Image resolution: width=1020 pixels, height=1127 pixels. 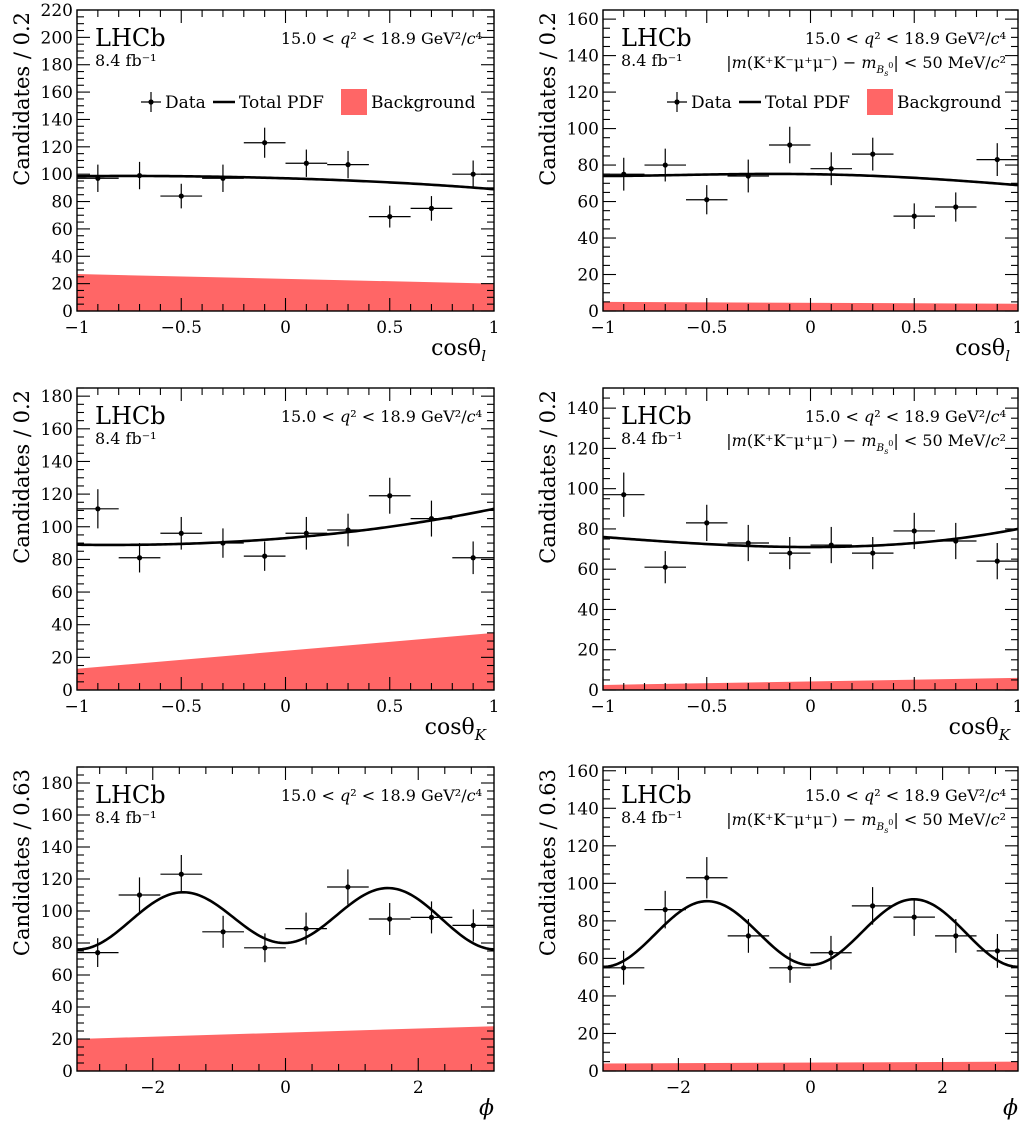 What do you see at coordinates (652, 817) in the screenshot?
I see `luminosity-label: 8.4 fb⁻¹` at bounding box center [652, 817].